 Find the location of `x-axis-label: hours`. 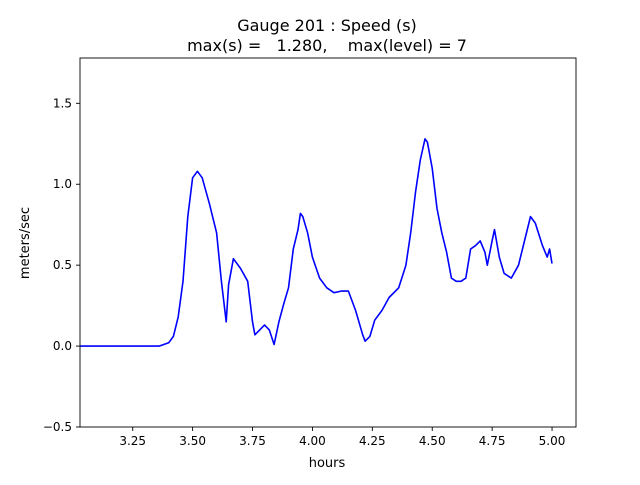

x-axis-label: hours is located at coordinates (327, 463).